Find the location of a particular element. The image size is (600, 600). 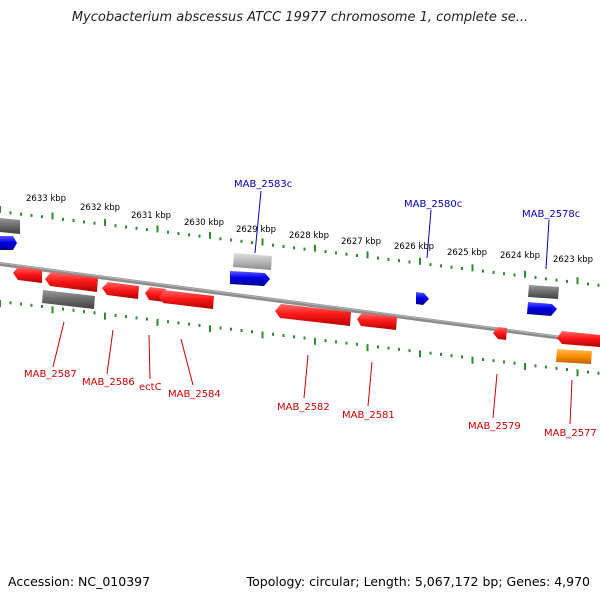

scale-label-2629: 2629 kbp is located at coordinates (256, 230).